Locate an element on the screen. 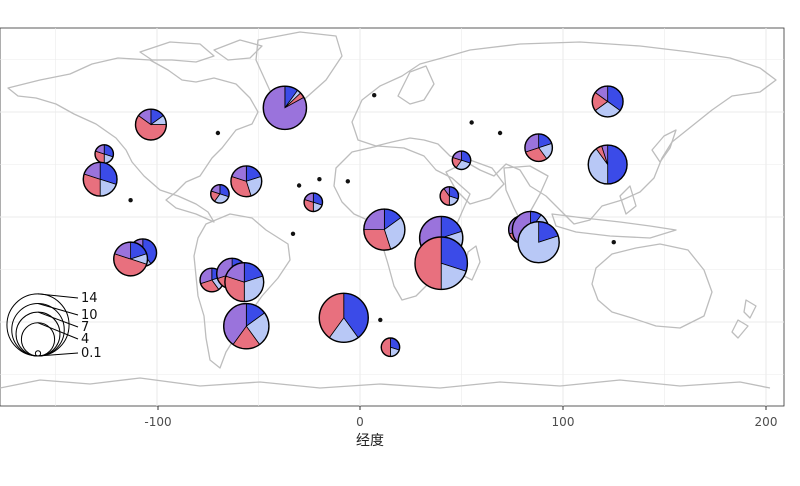 This screenshot has height=486, width=800. size-legend-label: 4 is located at coordinates (85, 339).